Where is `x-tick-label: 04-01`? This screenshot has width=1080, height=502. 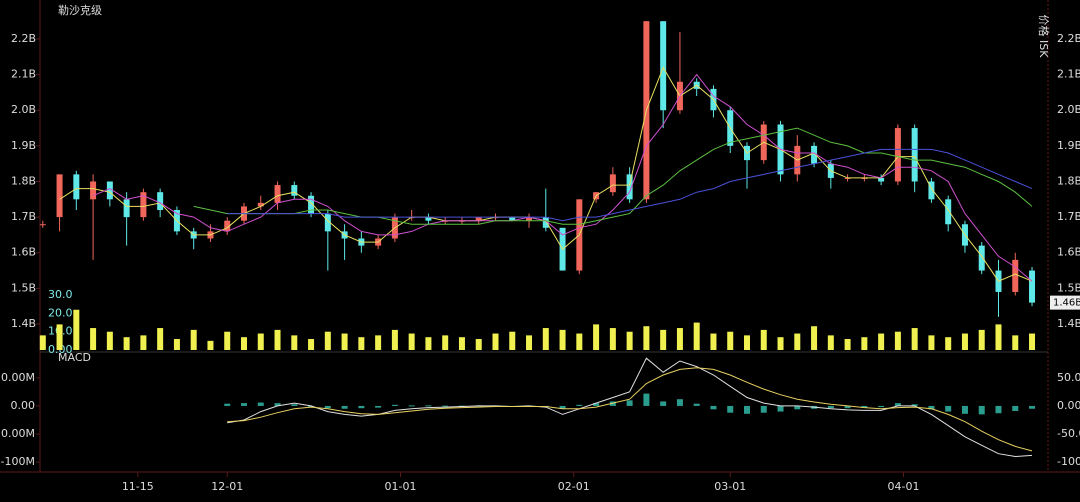
x-tick-label: 04-01 is located at coordinates (903, 486).